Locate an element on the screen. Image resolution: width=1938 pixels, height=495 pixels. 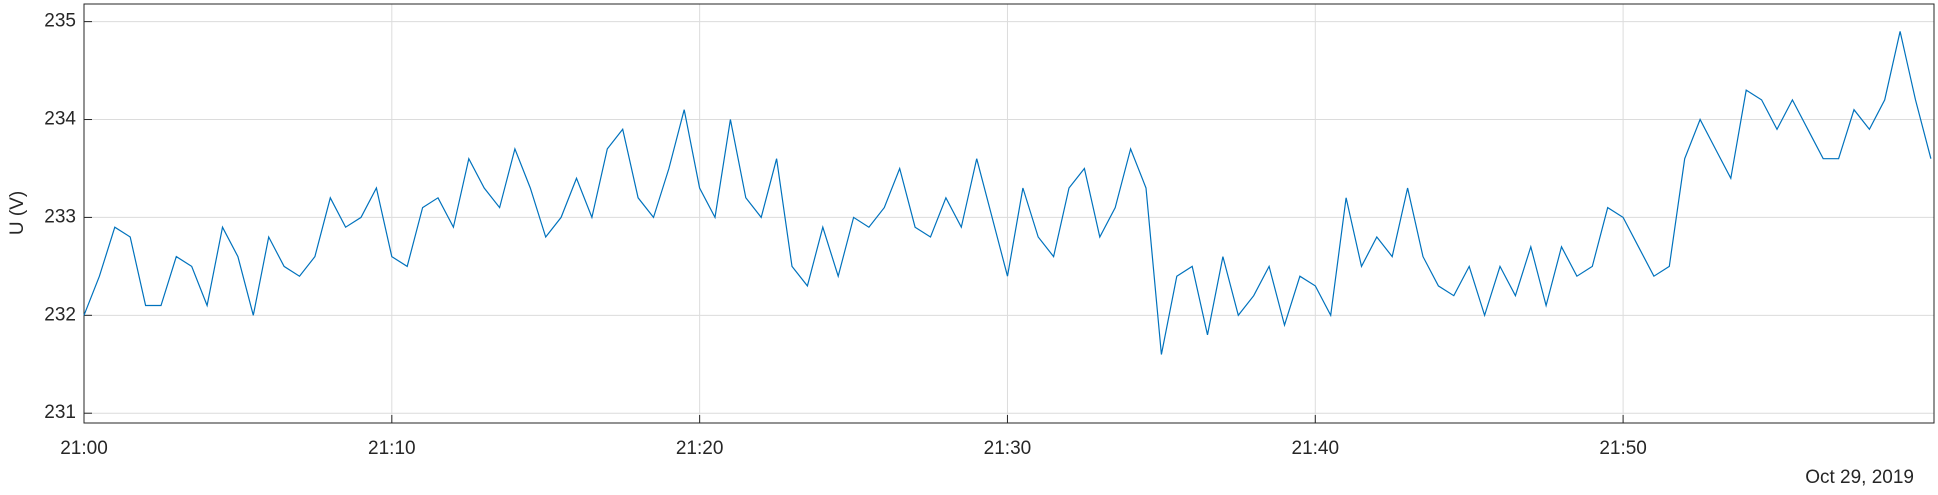
x-tick-label: 21:50 is located at coordinates (1623, 448).